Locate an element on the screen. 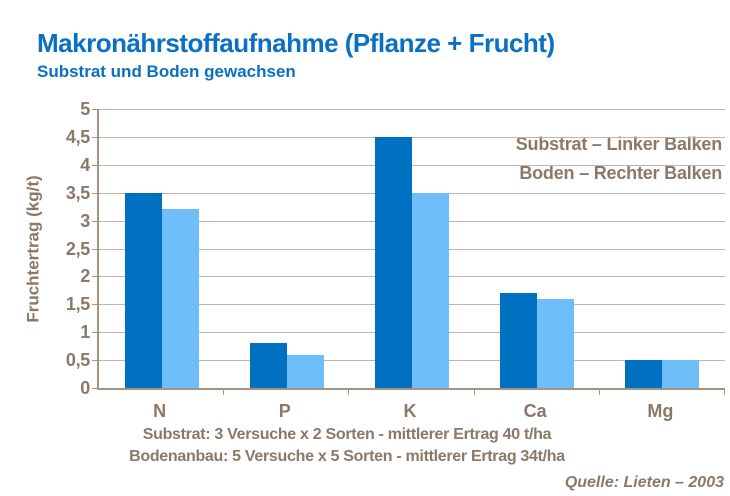  x-tick-label: N is located at coordinates (160, 411).